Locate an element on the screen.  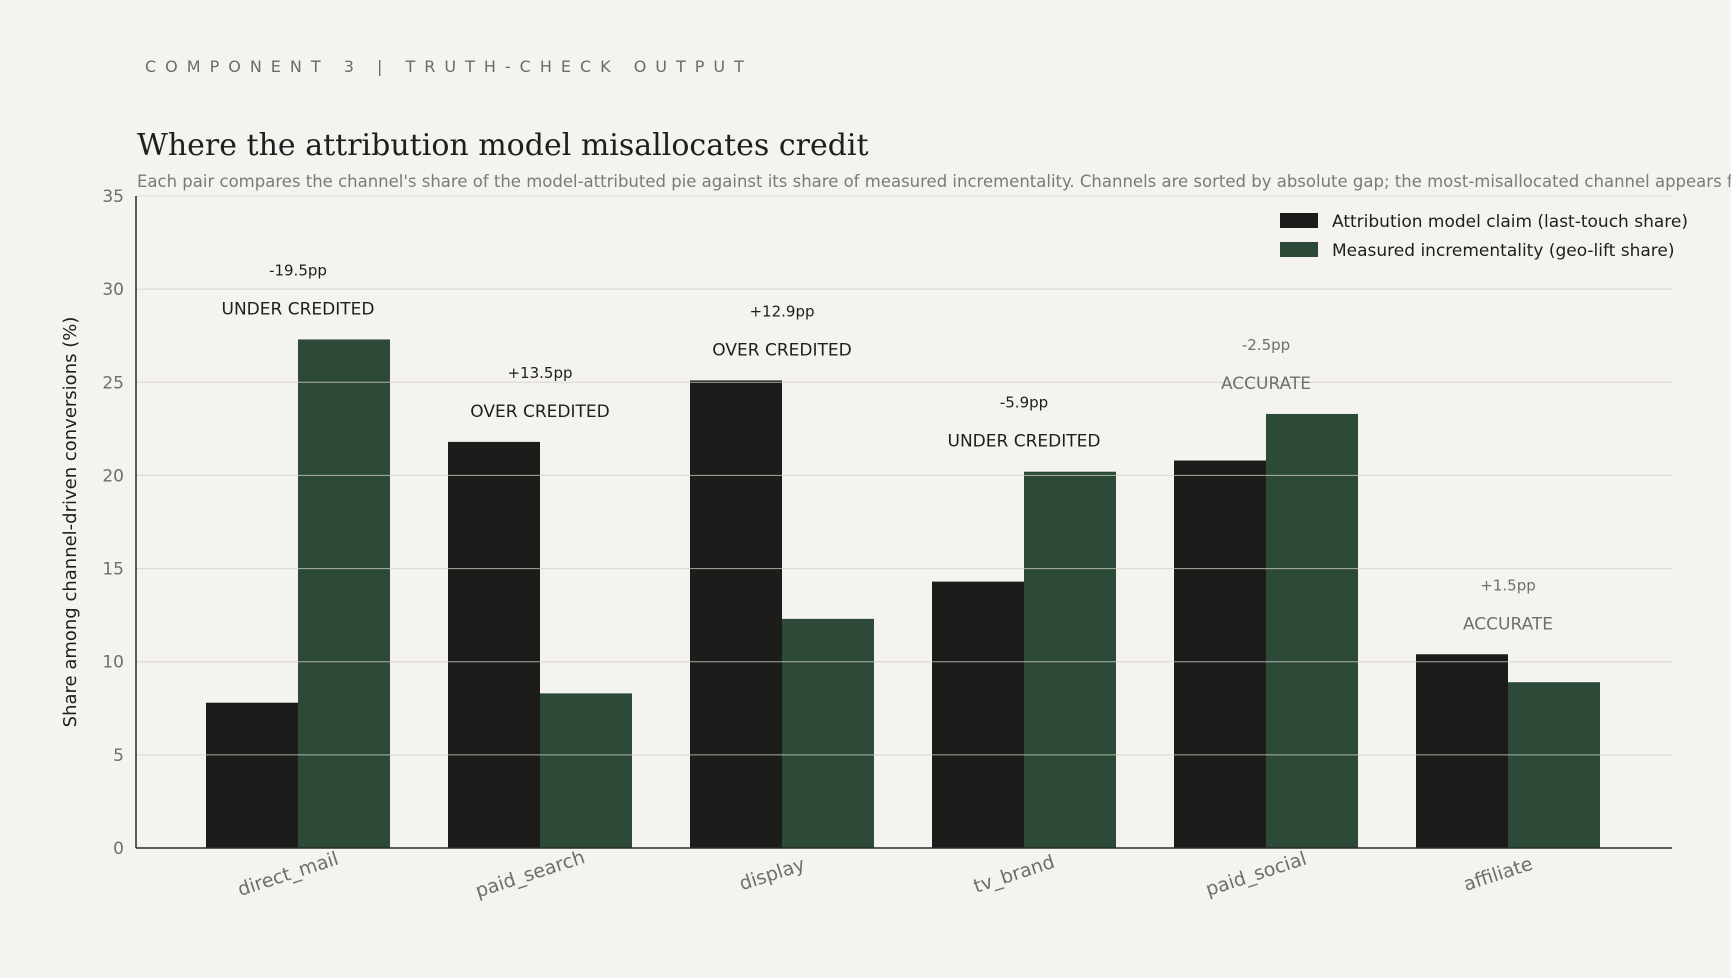
x-tick-label: affiliate is located at coordinates (1498, 874).